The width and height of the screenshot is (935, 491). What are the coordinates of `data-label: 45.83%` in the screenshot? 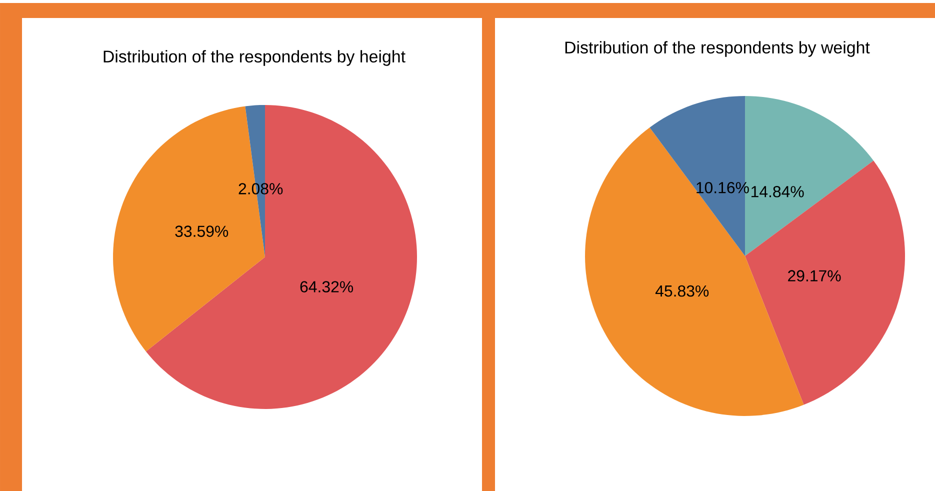 It's located at (682, 291).